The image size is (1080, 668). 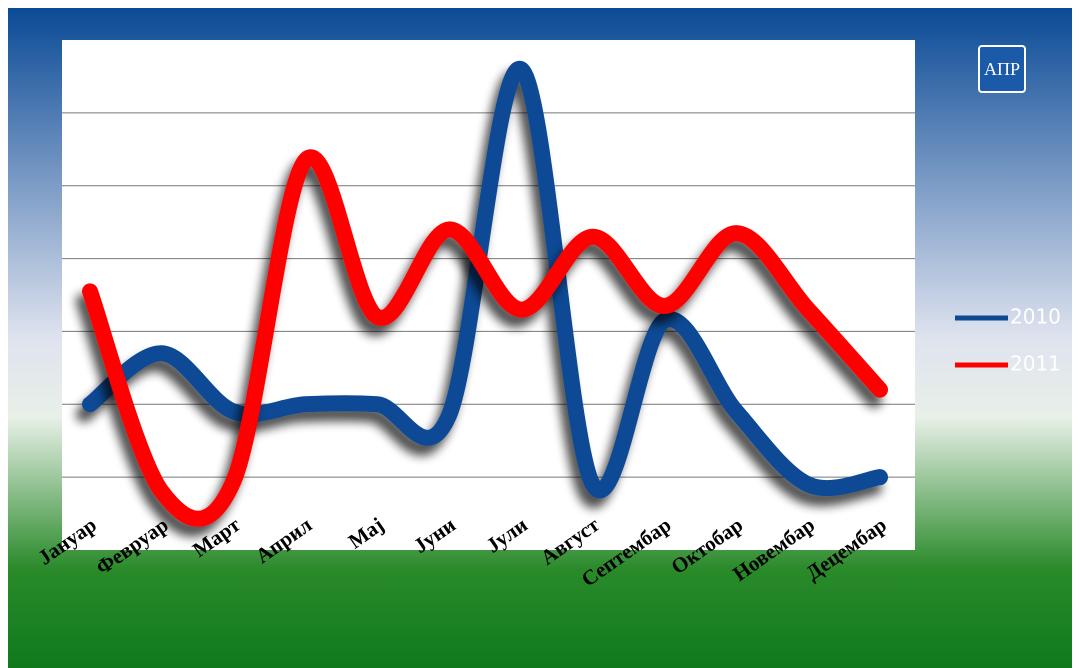 I want to click on logo: АПР, so click(x=1002, y=69).